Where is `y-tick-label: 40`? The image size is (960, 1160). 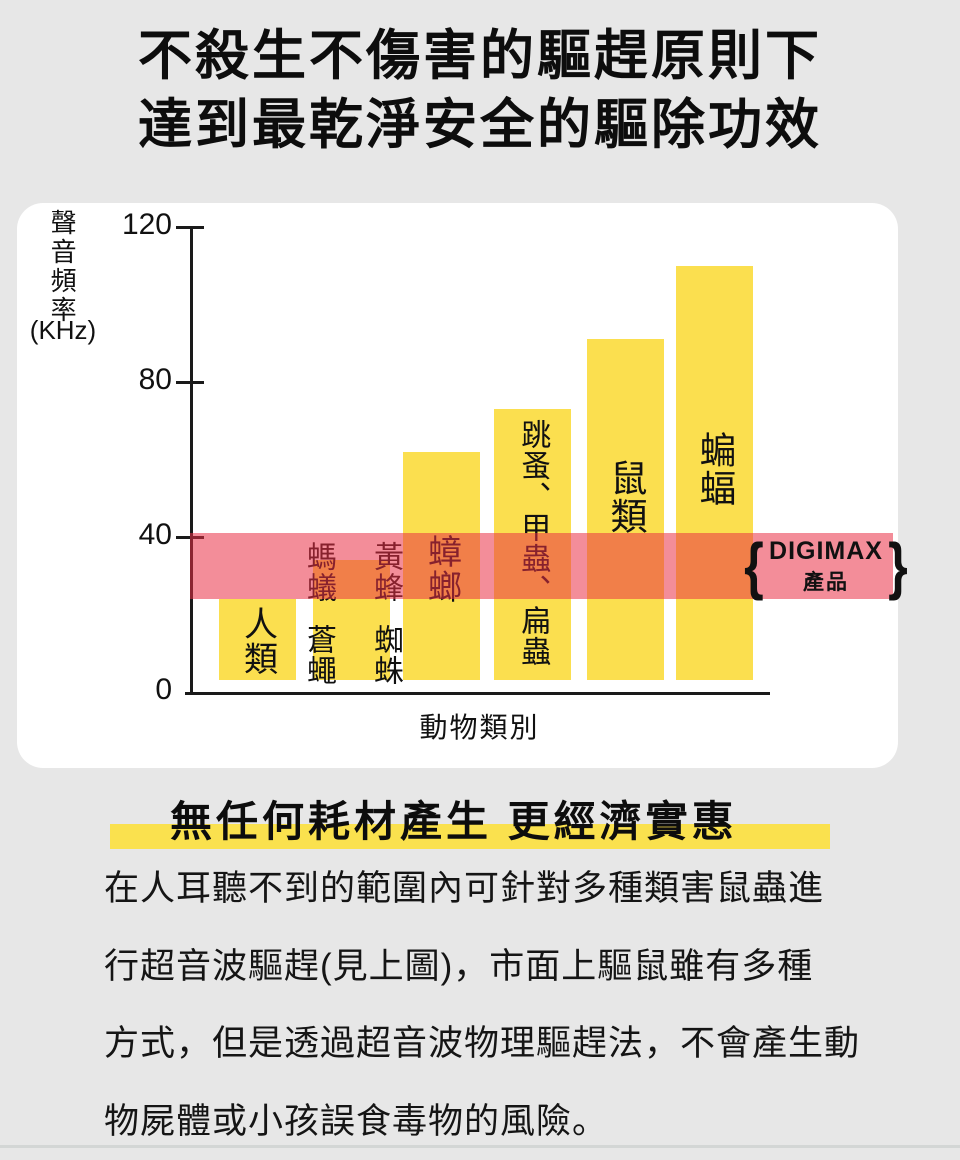 y-tick-label: 40 is located at coordinates (124, 535).